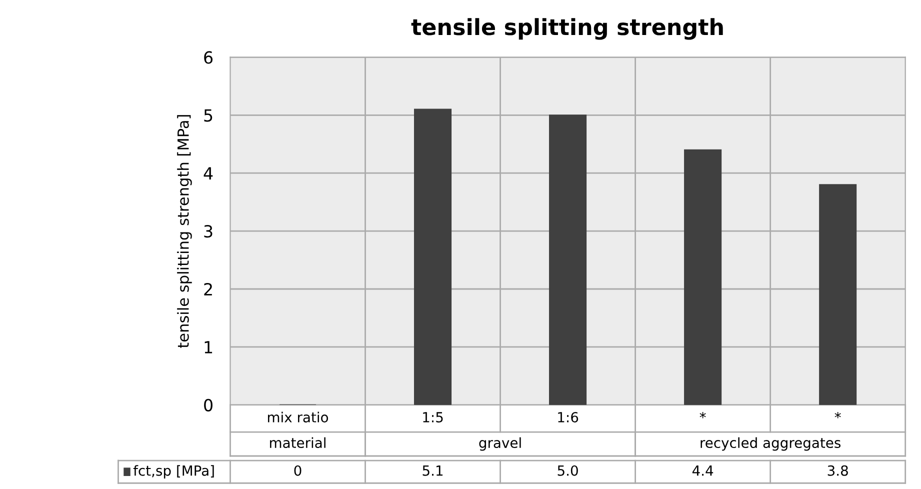 This screenshot has height=489, width=921. What do you see at coordinates (298, 470) in the screenshot?
I see `data-label: 0` at bounding box center [298, 470].